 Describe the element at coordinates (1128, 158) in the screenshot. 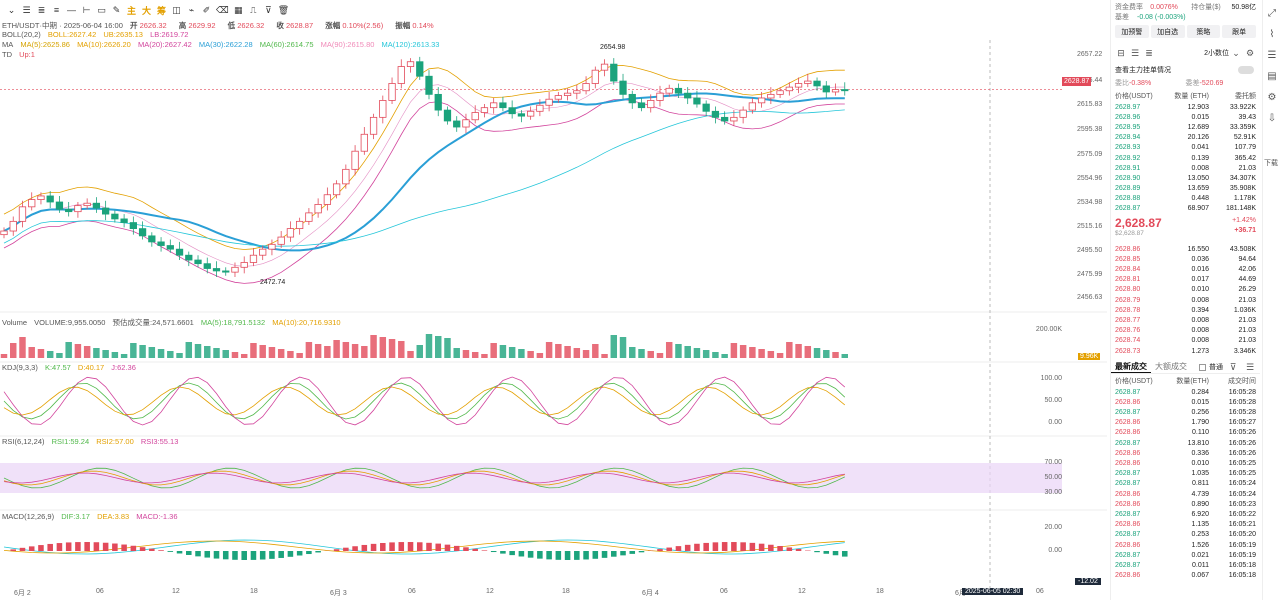

I see `order-price: 2628.92` at that location.